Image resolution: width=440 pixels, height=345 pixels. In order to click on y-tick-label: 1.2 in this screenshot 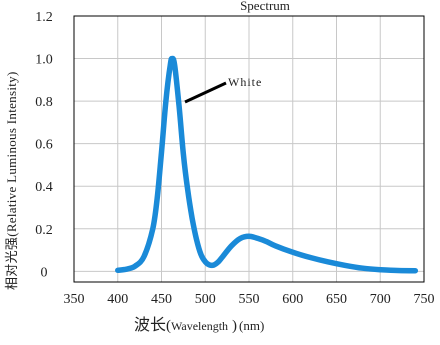, I will do `click(44, 17)`.